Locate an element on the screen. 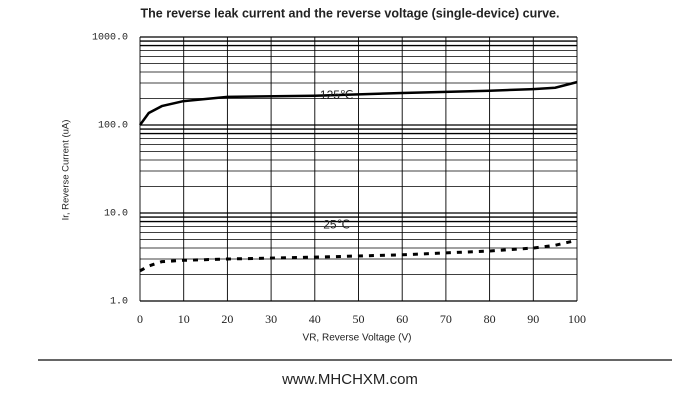  x-tick-label: 100 is located at coordinates (577, 319).